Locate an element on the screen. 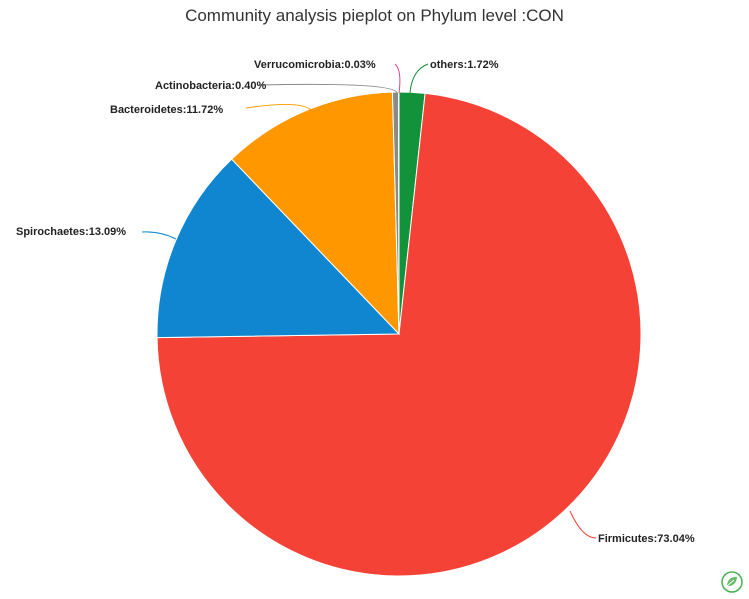 Image resolution: width=749 pixels, height=599 pixels. slice-label-firmicutes: Firmicutes:73.04% is located at coordinates (646, 539).